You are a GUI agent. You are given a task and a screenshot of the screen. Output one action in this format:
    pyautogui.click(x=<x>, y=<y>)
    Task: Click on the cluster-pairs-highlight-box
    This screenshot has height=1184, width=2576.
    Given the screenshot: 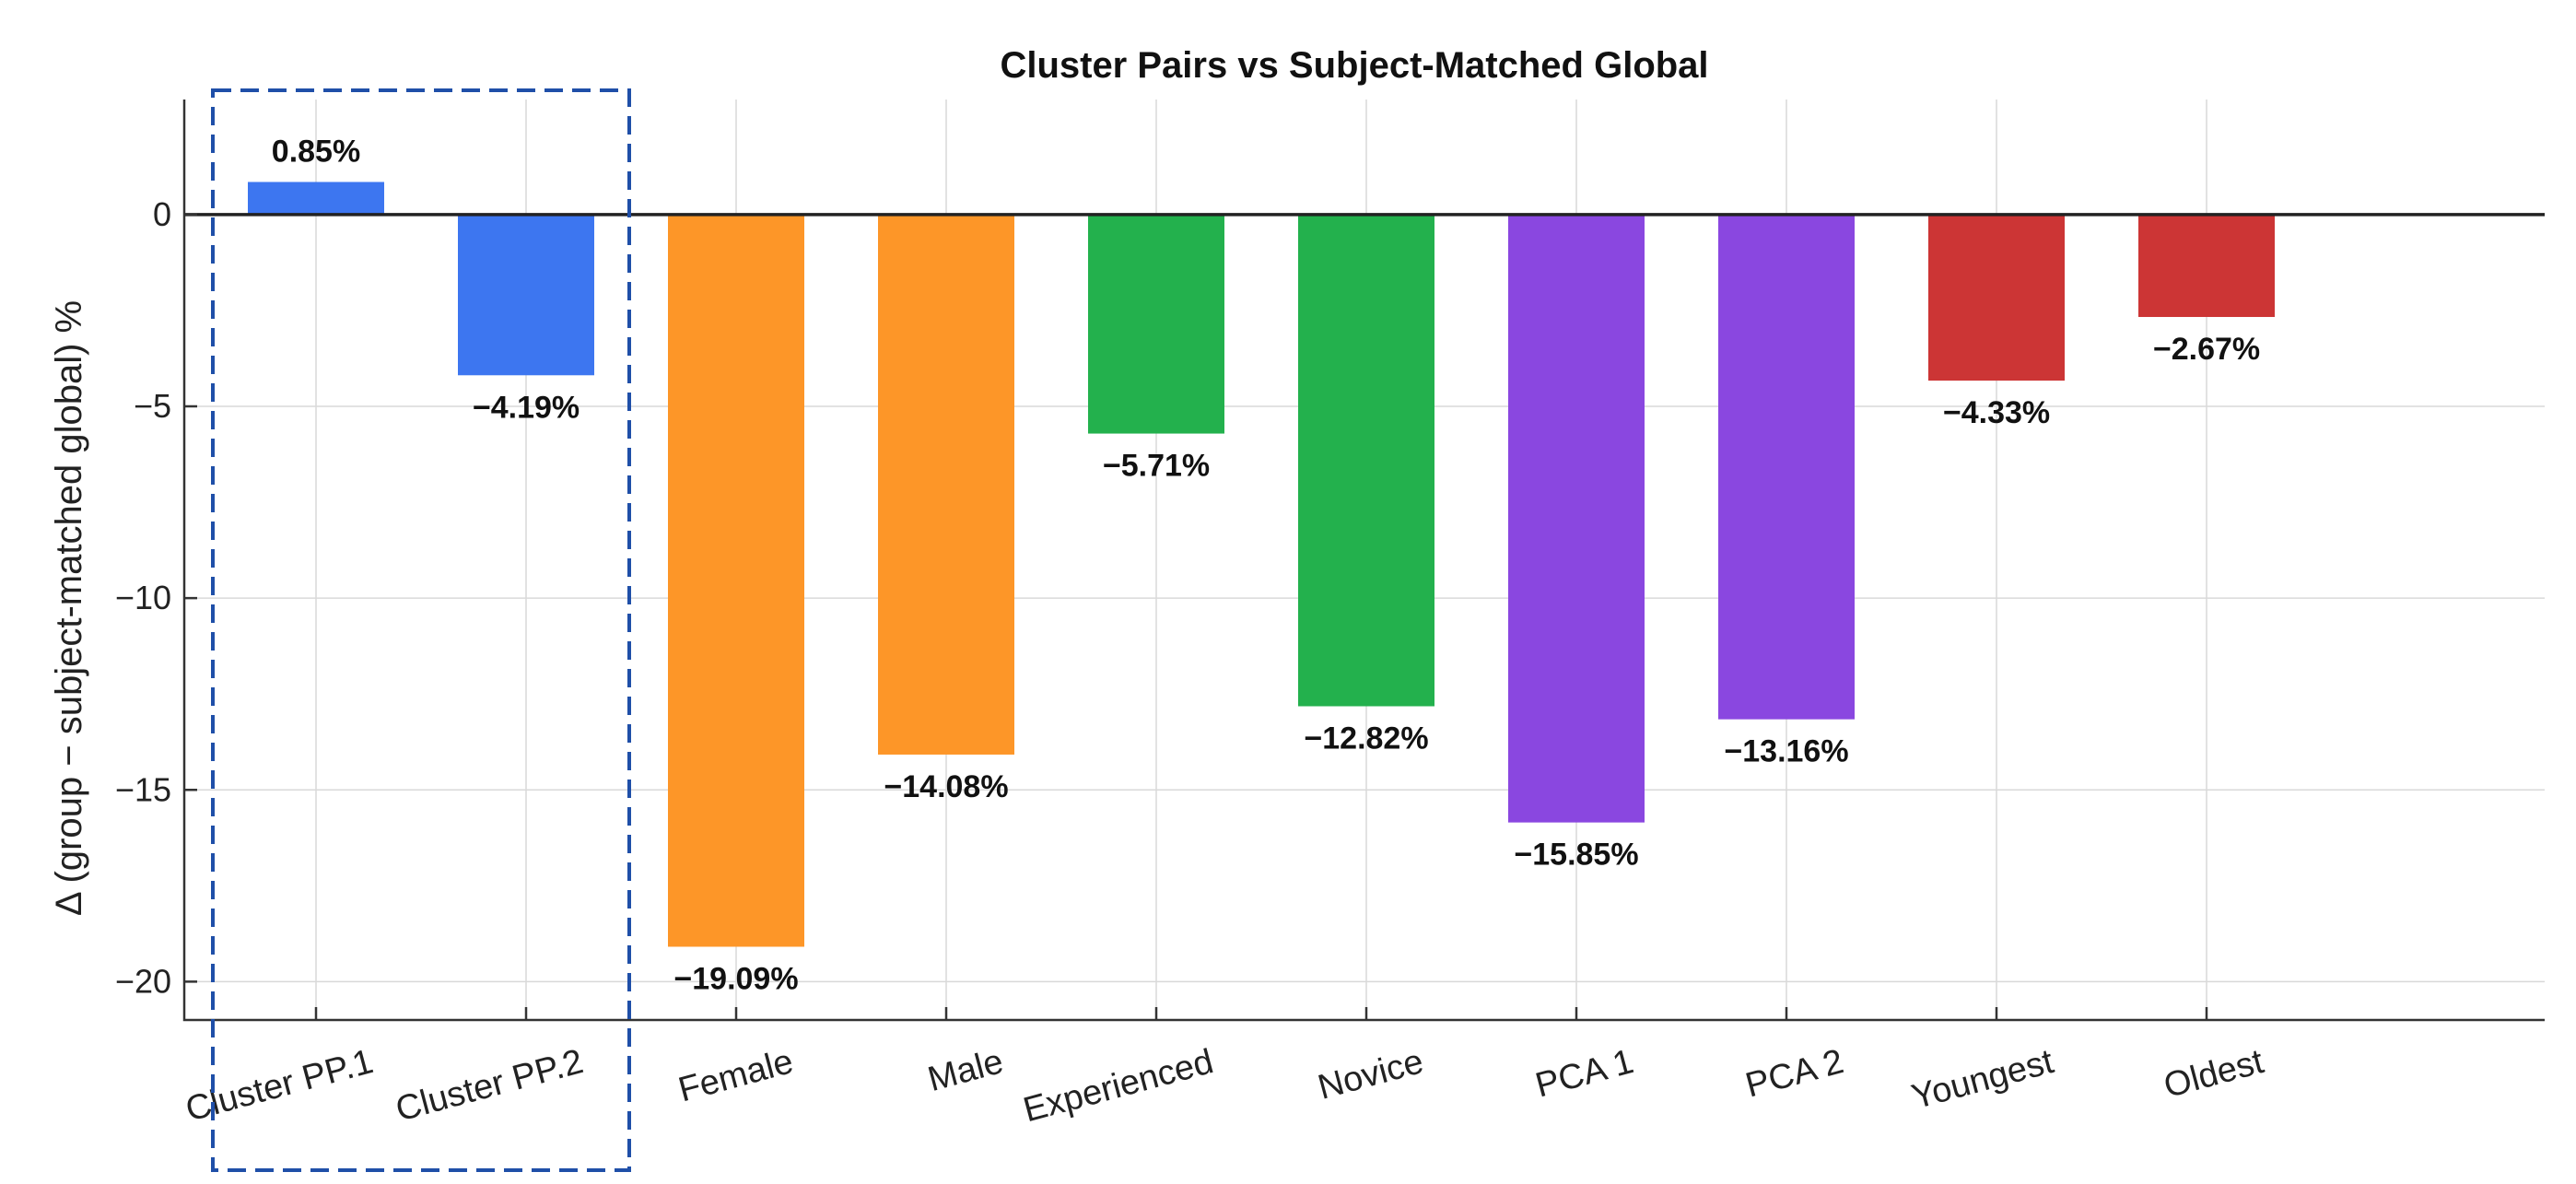 What is the action you would take?
    pyautogui.click(x=421, y=630)
    